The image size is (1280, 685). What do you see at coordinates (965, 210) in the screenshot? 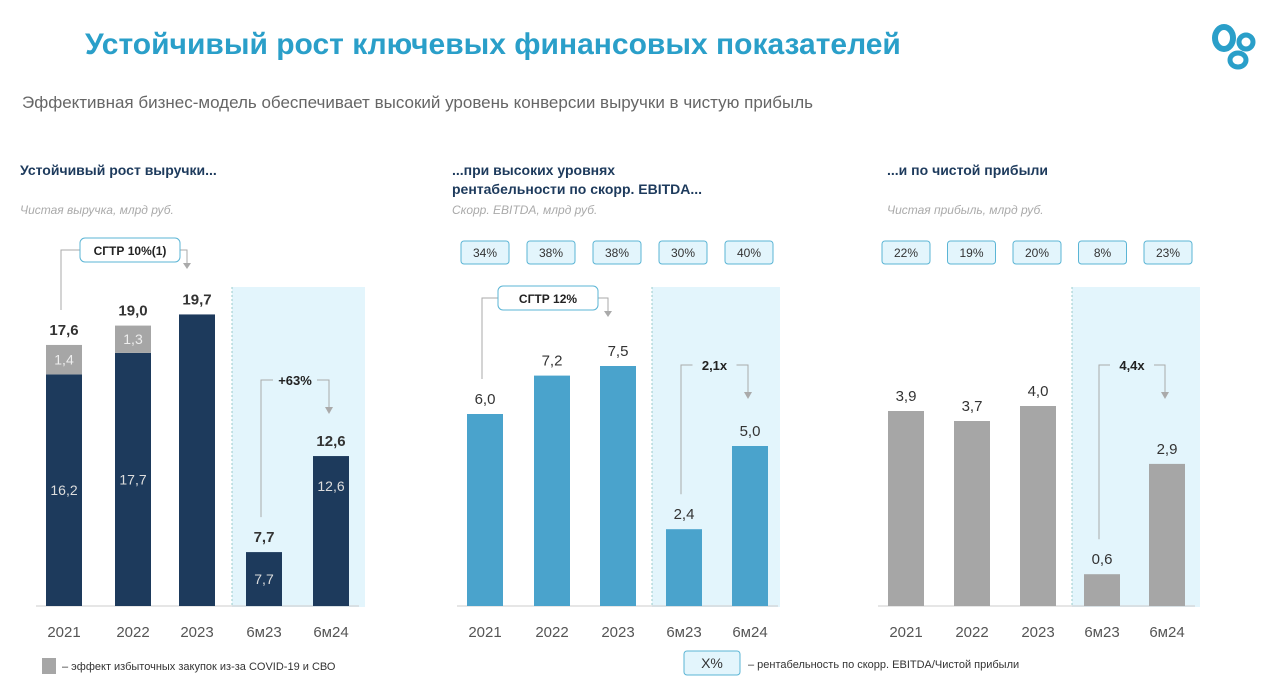
I see `chart-ylabel: Чистая прибыль, млрд руб.` at bounding box center [965, 210].